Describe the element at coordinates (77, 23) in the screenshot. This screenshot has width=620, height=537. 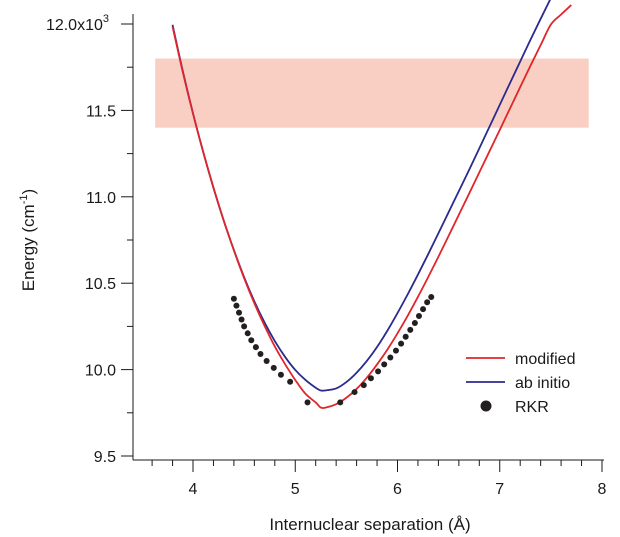
I see `y-tick-label: 12.0x103` at that location.